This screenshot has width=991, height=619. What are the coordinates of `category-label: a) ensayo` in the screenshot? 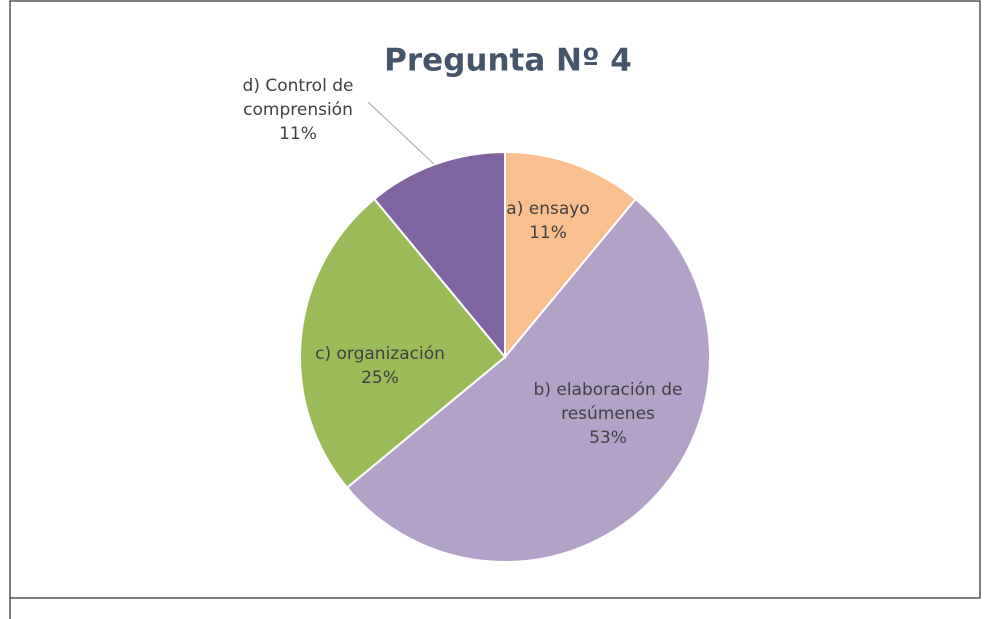 It's located at (548, 209).